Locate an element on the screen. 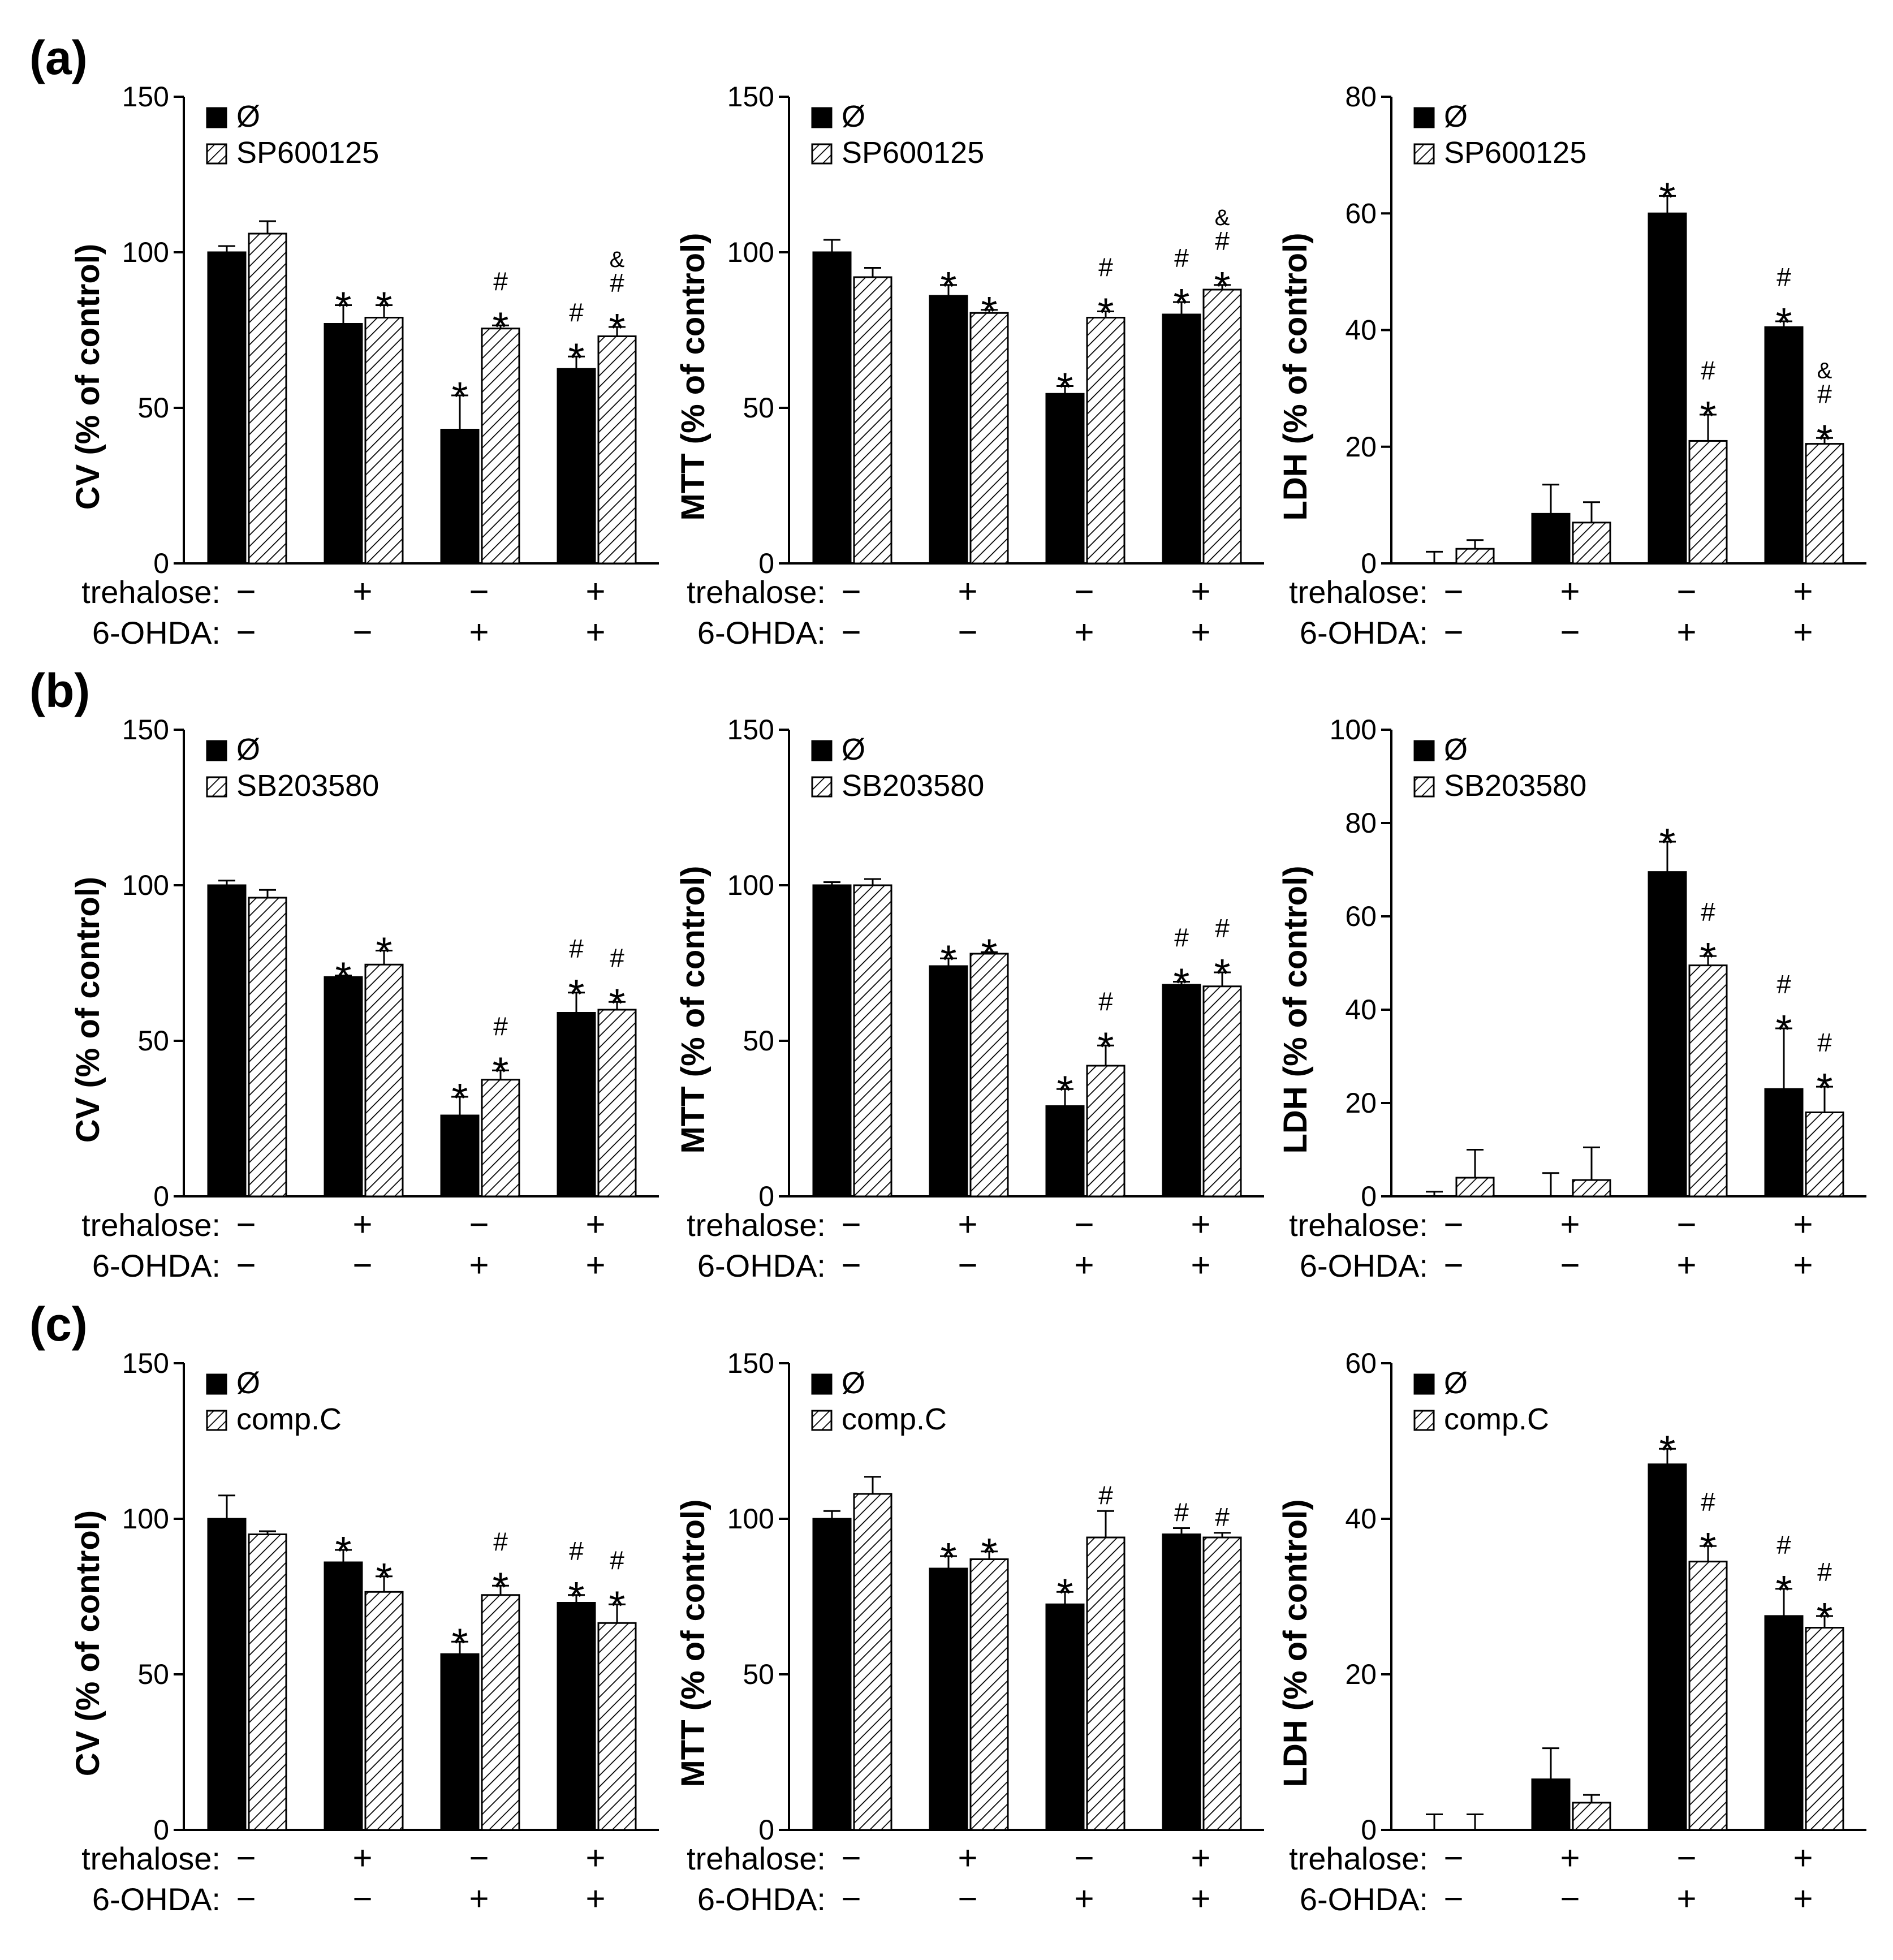  y-tick-label: 150 is located at coordinates (751, 730).